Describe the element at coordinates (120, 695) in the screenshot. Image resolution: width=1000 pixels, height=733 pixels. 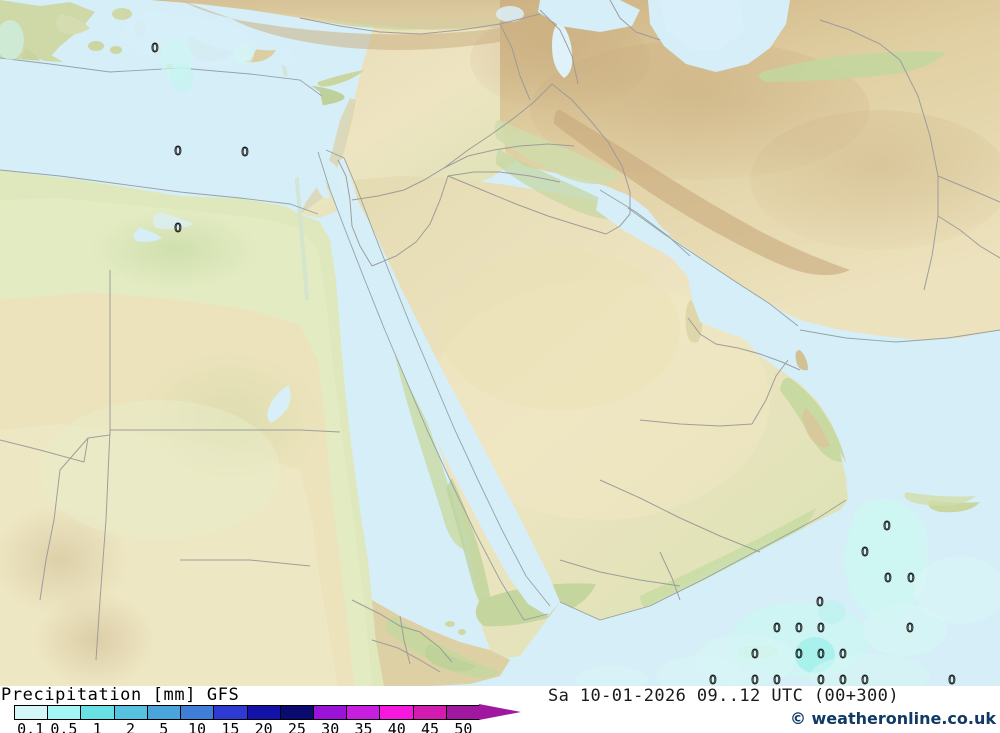
I see `legend-title: Precipitation [mm] GFS` at that location.